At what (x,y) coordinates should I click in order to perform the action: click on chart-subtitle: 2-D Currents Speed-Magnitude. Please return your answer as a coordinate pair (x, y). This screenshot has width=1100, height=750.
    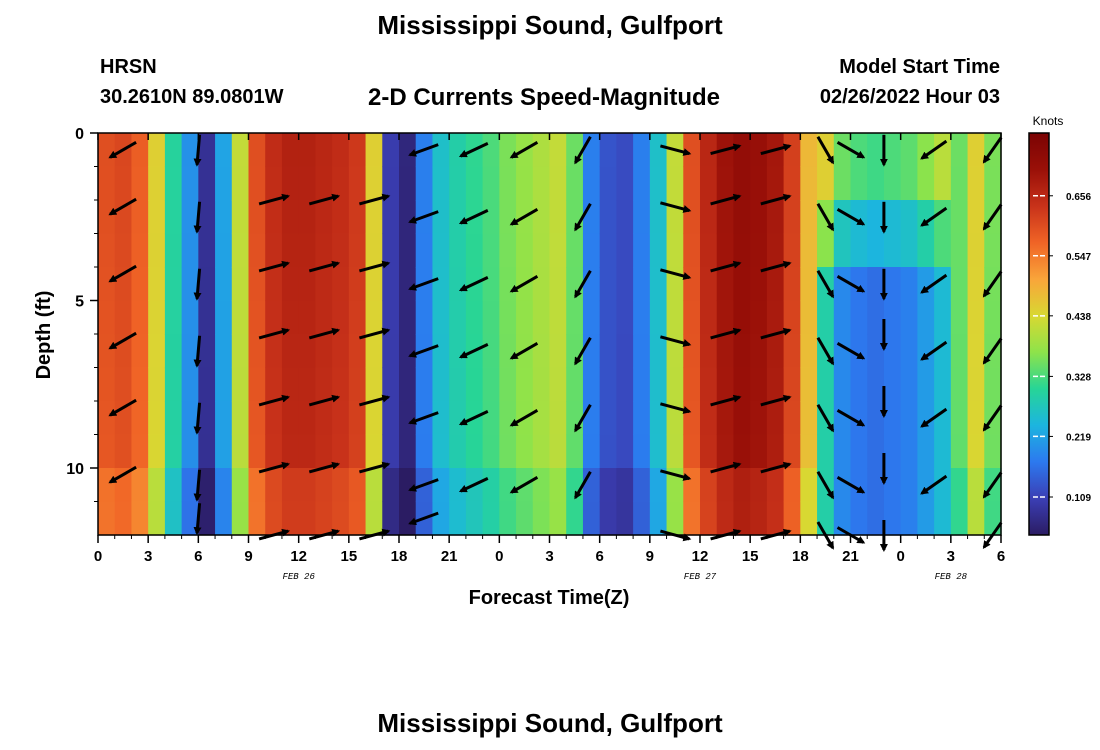
    Looking at the image, I should click on (544, 97).